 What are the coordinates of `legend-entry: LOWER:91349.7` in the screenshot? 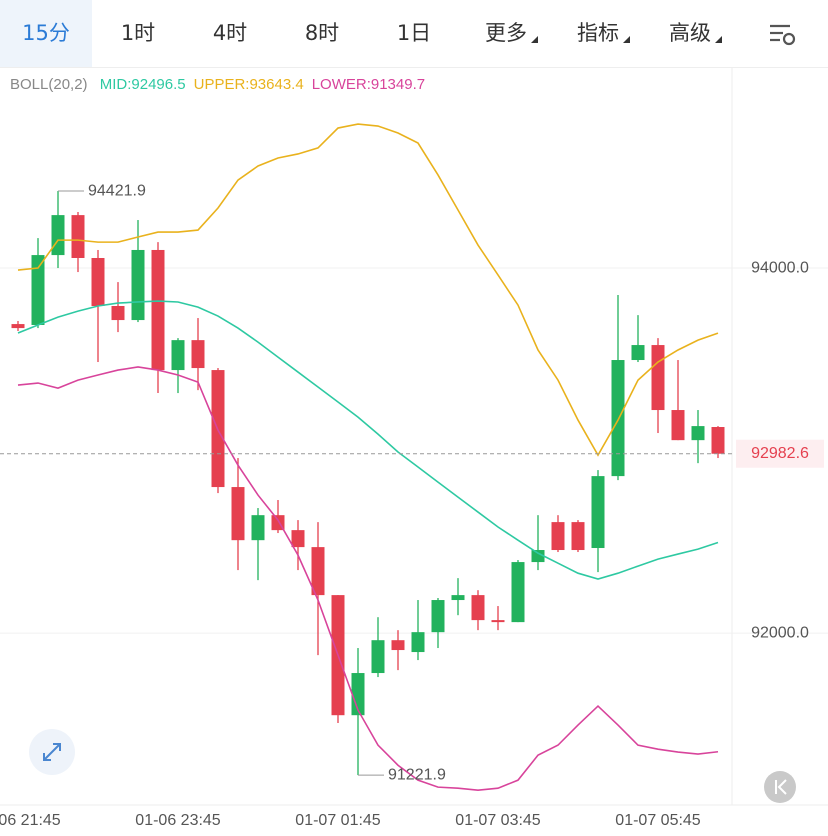 It's located at (368, 84).